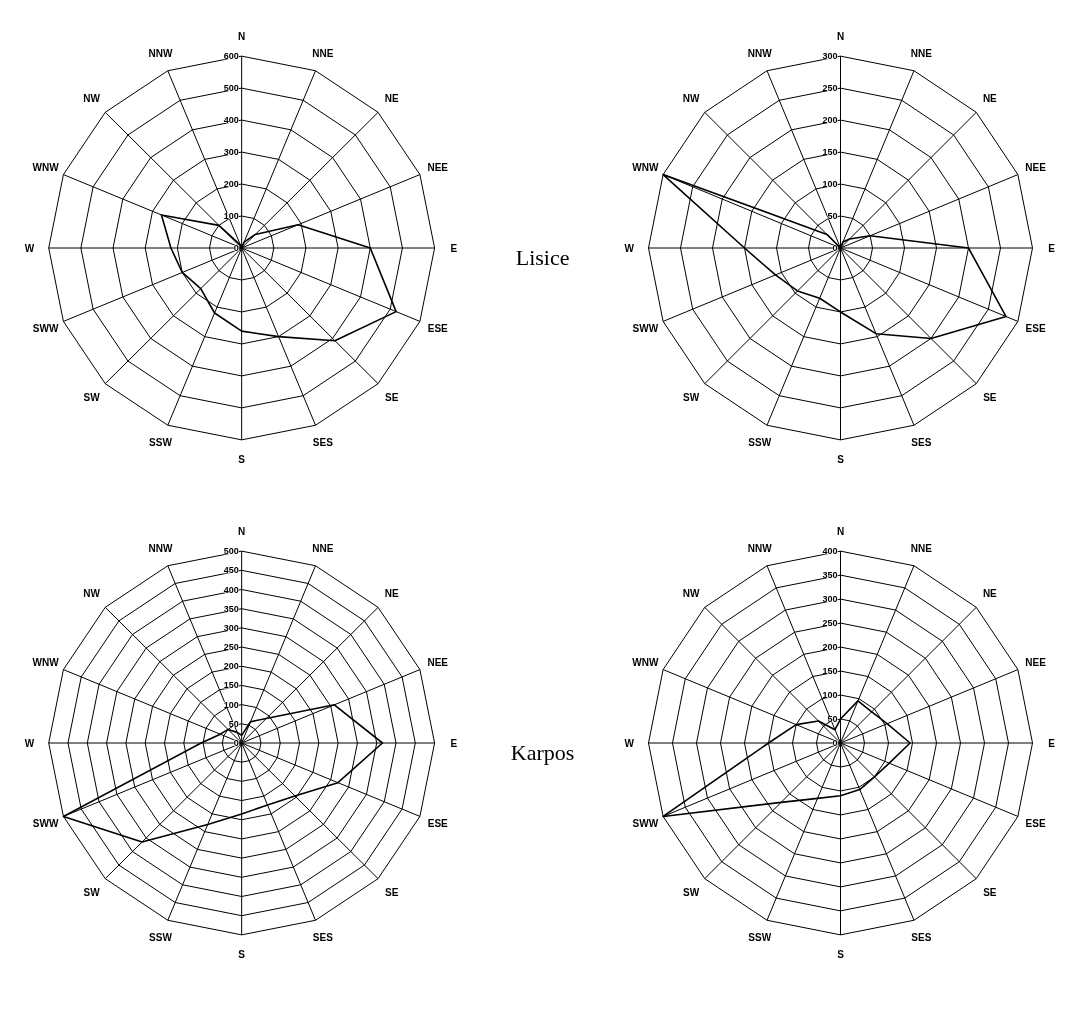  What do you see at coordinates (231, 570) in the screenshot?
I see `y-tick-label: 450` at bounding box center [231, 570].